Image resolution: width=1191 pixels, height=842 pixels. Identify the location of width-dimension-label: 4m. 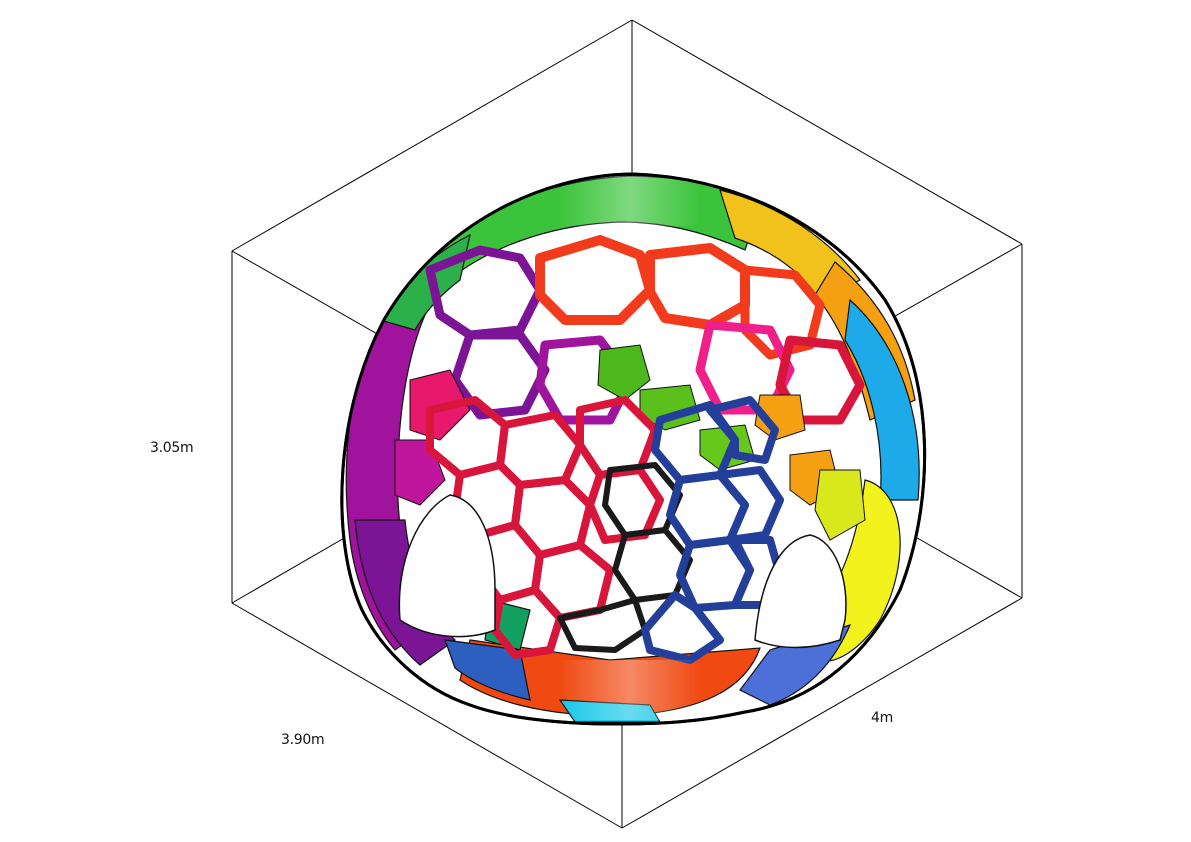
(882, 718).